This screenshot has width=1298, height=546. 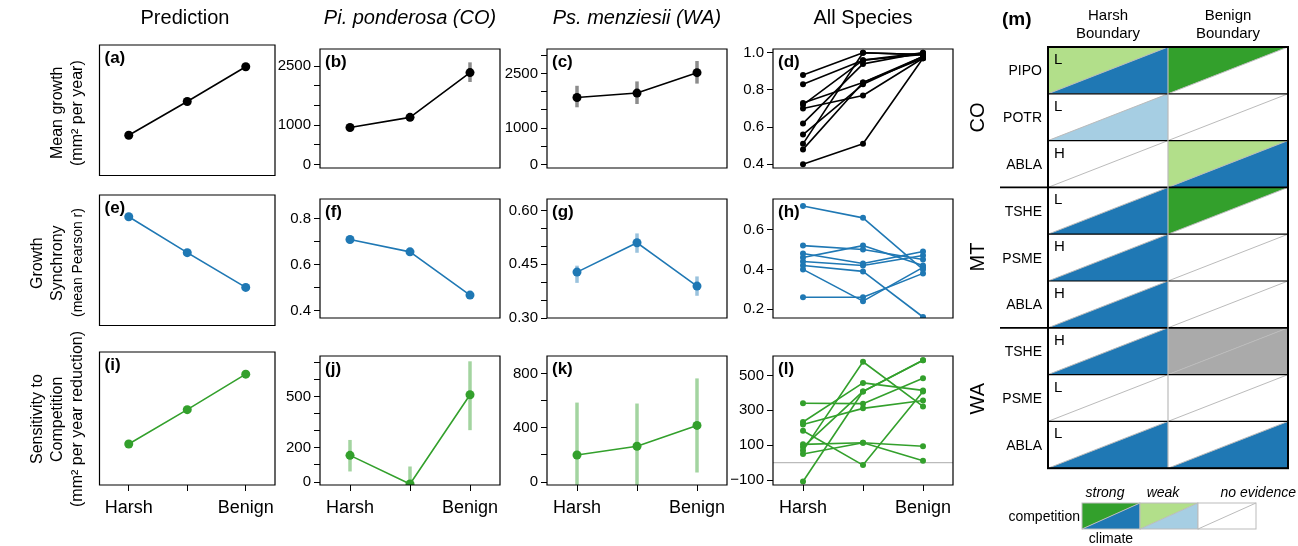 What do you see at coordinates (863, 17) in the screenshot?
I see `chart-title: All Species` at bounding box center [863, 17].